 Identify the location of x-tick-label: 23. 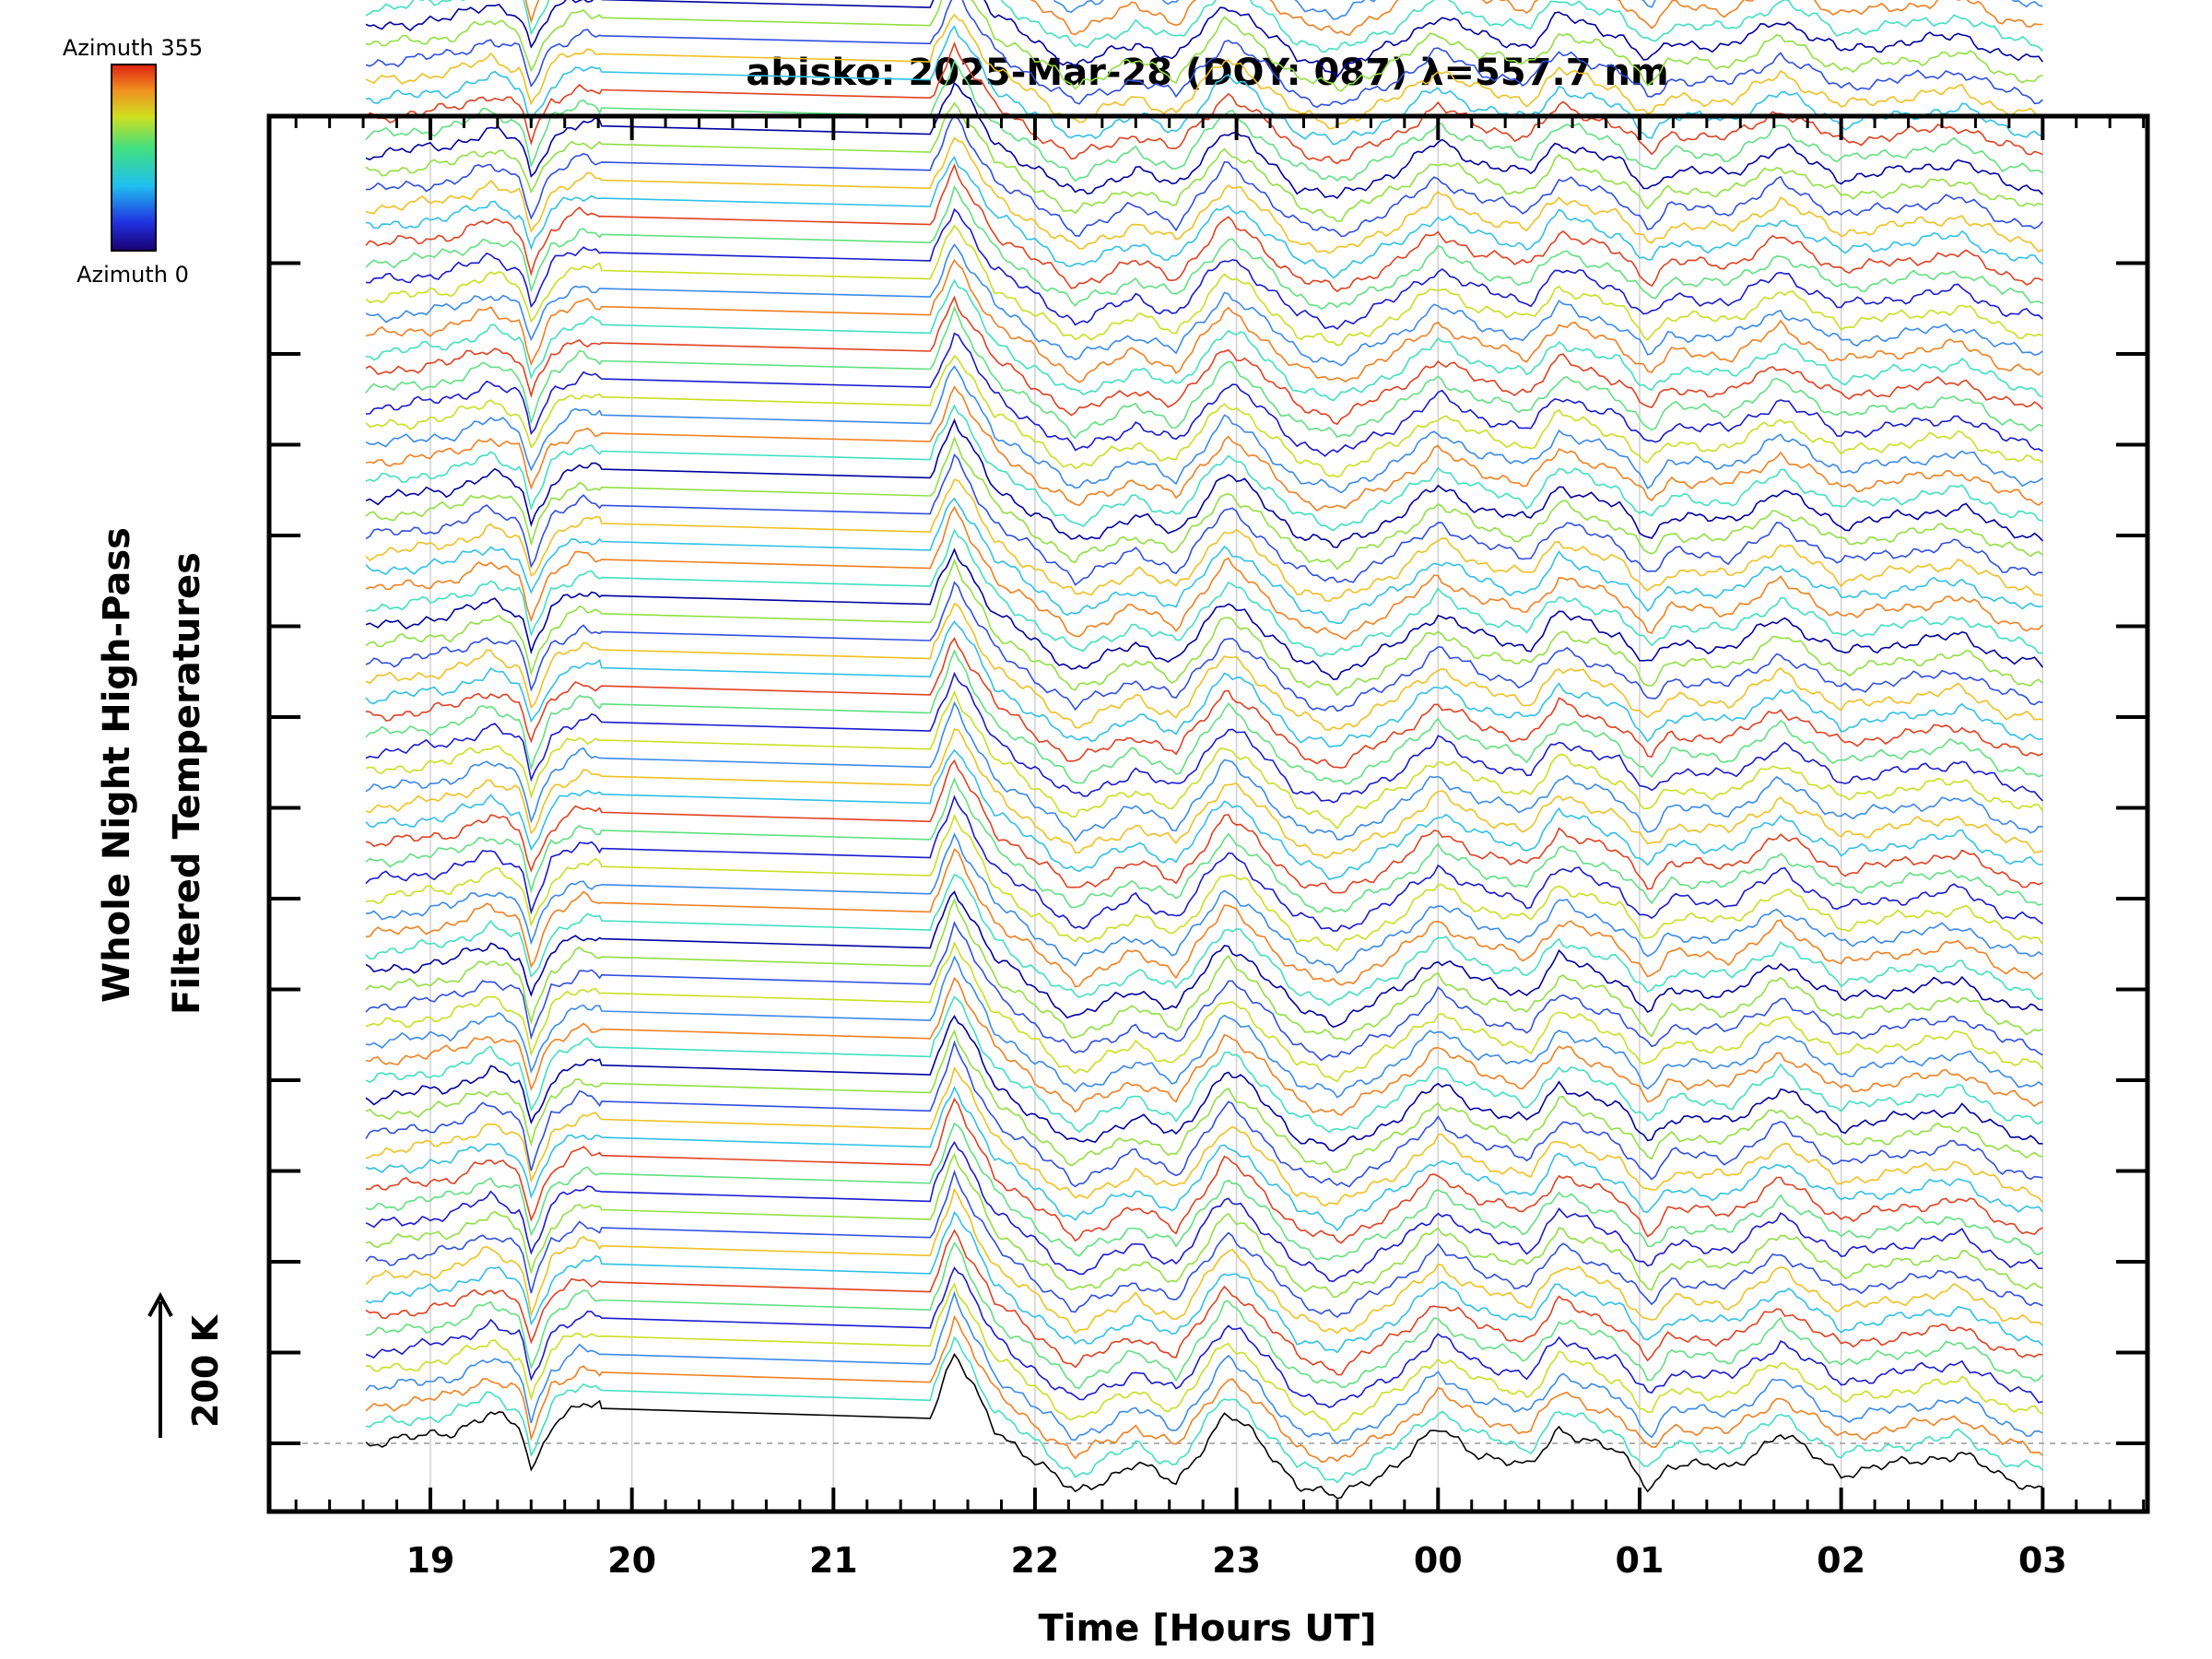
(1236, 1560).